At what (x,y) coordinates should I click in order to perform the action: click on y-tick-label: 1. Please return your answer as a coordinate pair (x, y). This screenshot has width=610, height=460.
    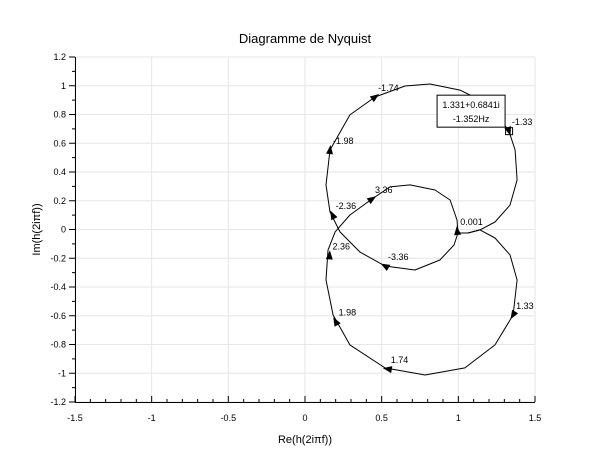
    Looking at the image, I should click on (63, 86).